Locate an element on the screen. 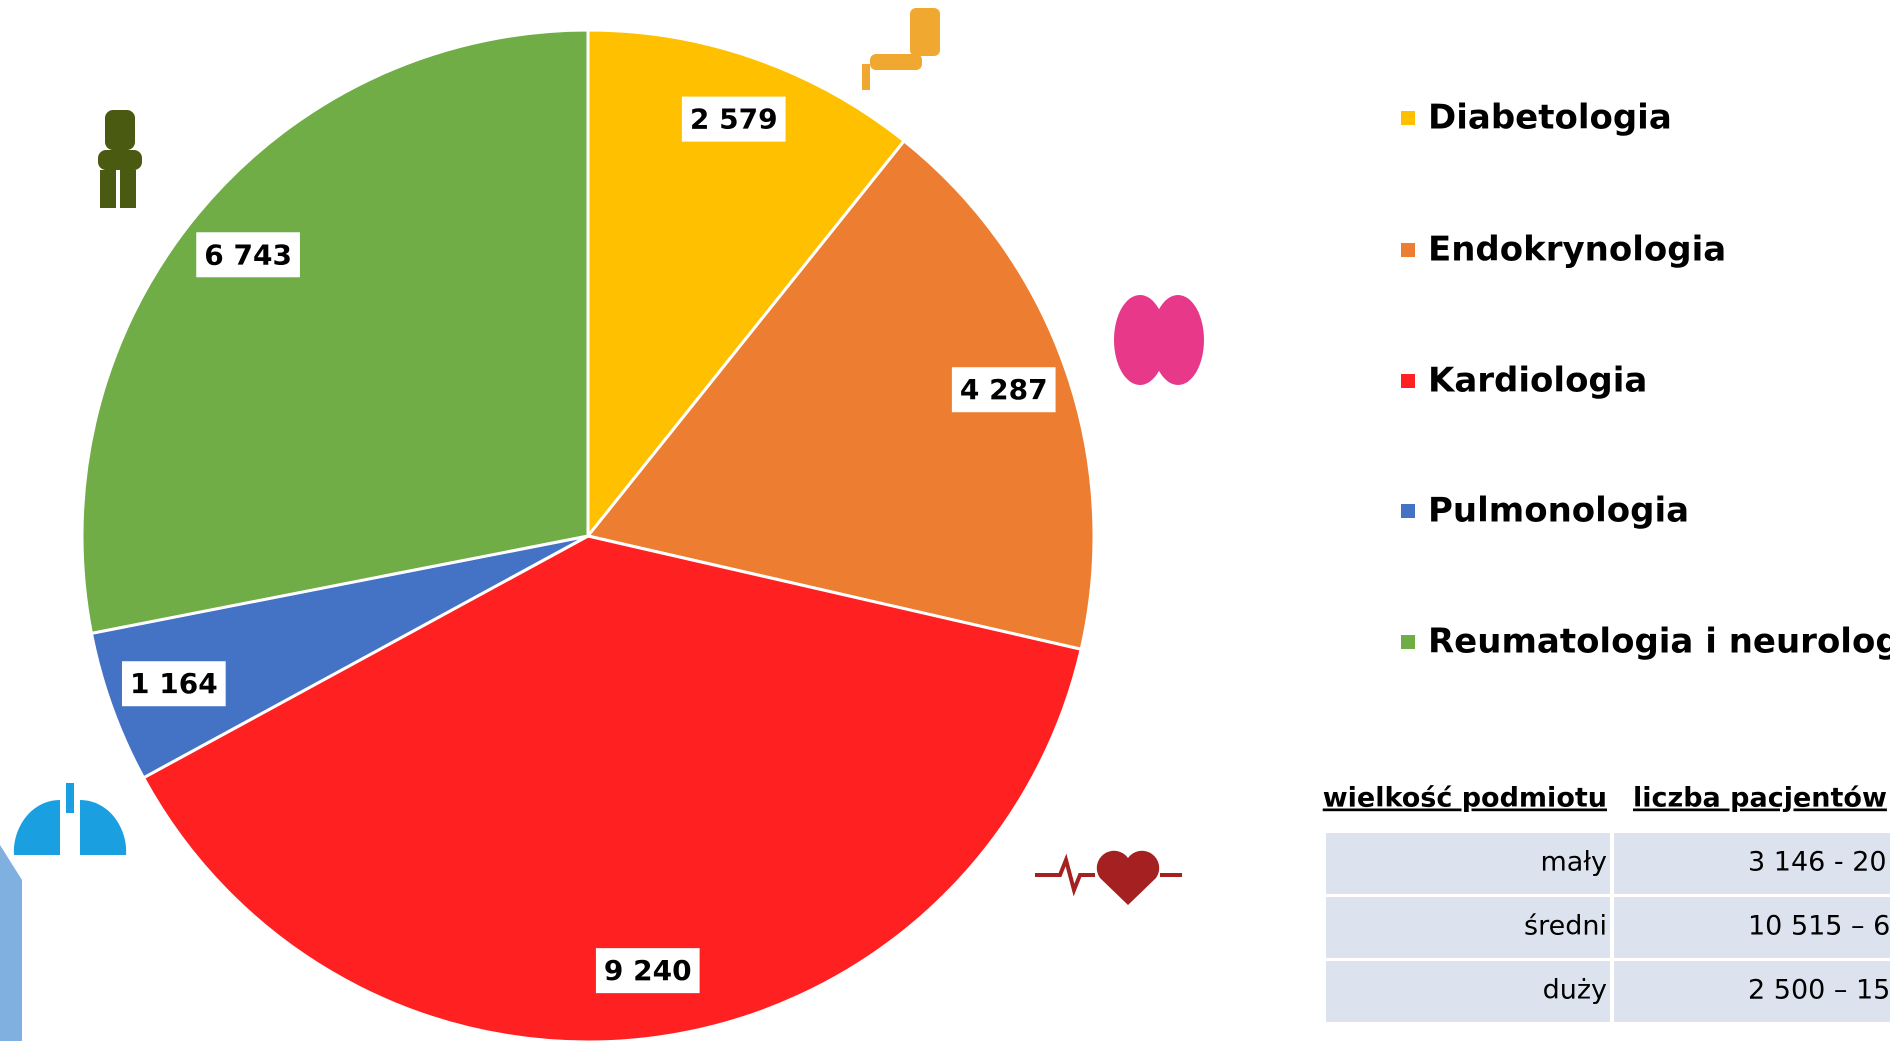  table-cell-text: 3 146 - 20 is located at coordinates (1817, 862).